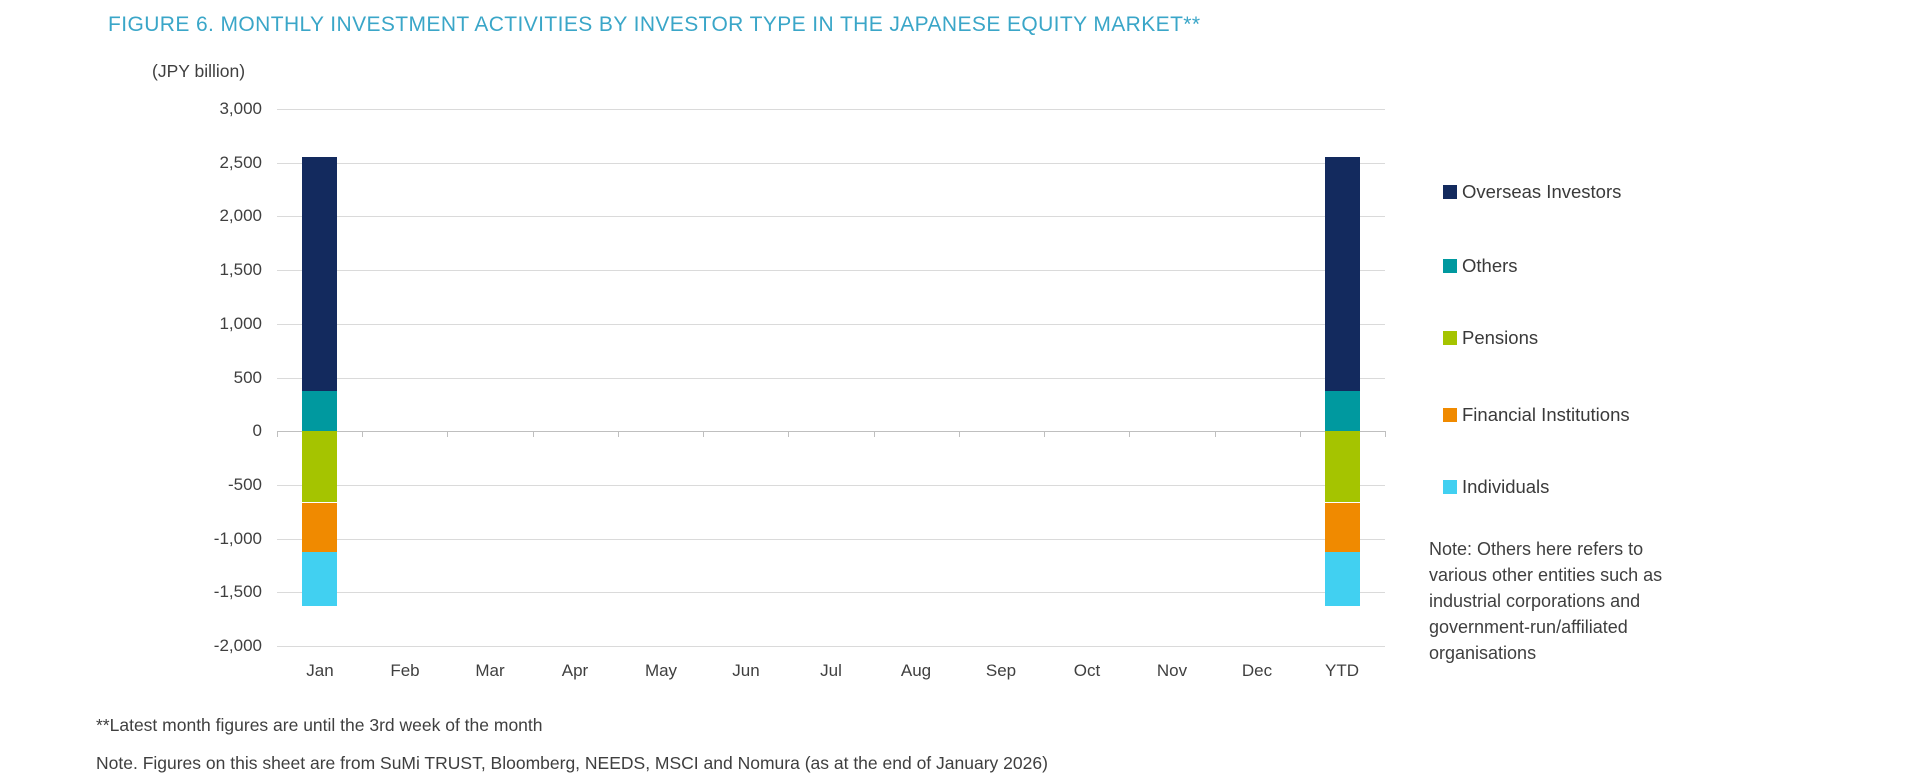 The image size is (1920, 776). What do you see at coordinates (247, 377) in the screenshot?
I see `y-tick-label: 500` at bounding box center [247, 377].